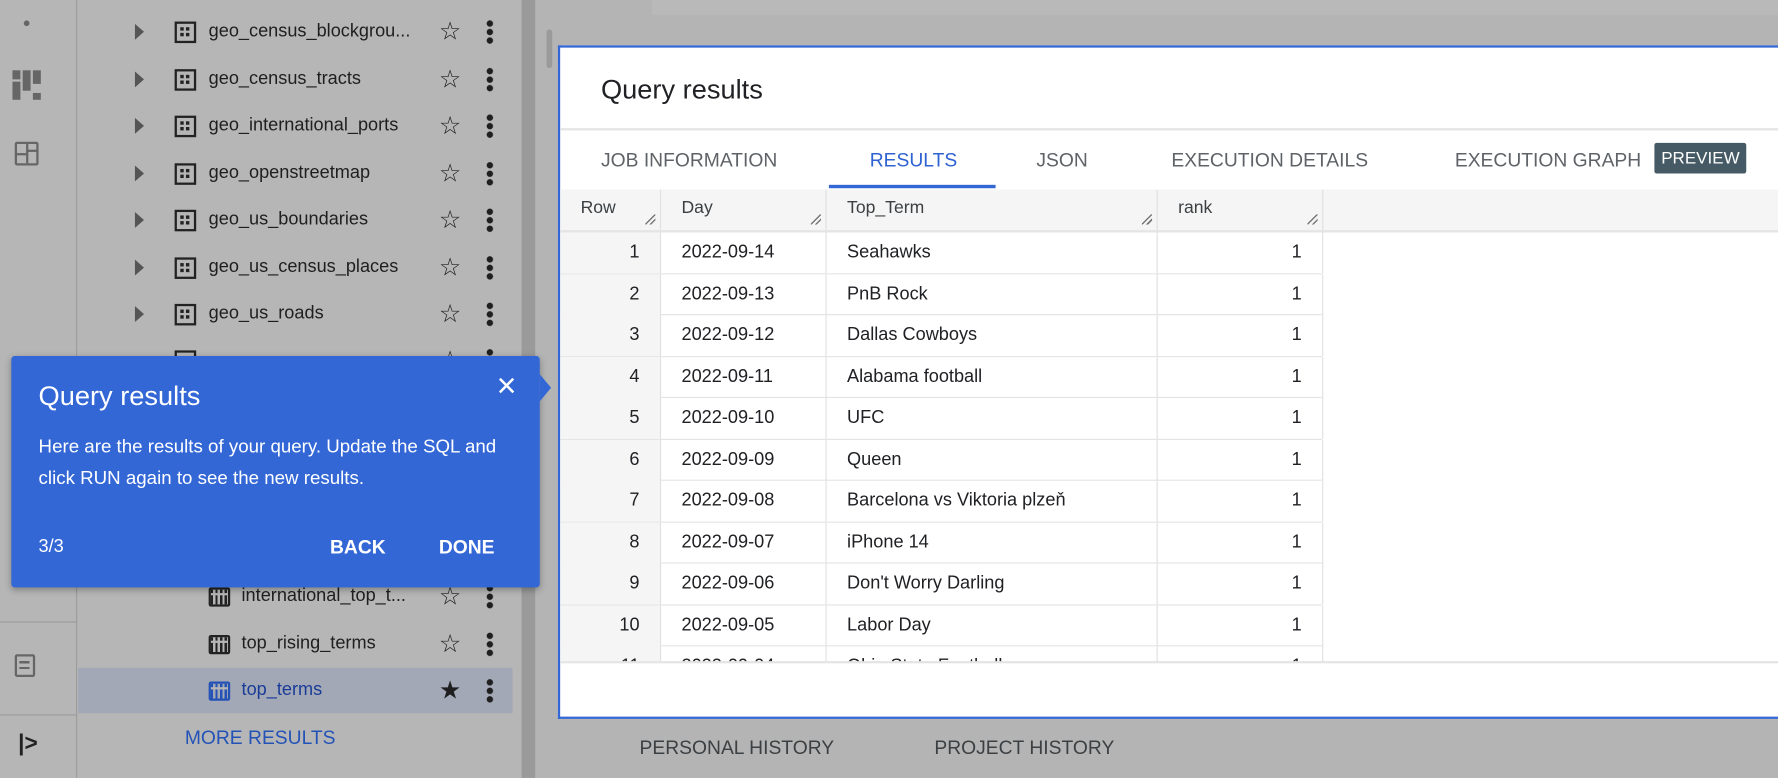 The width and height of the screenshot is (1778, 778). What do you see at coordinates (992, 501) in the screenshot?
I see `top-term-cell: Barcelona vs Viktoria plzeň` at bounding box center [992, 501].